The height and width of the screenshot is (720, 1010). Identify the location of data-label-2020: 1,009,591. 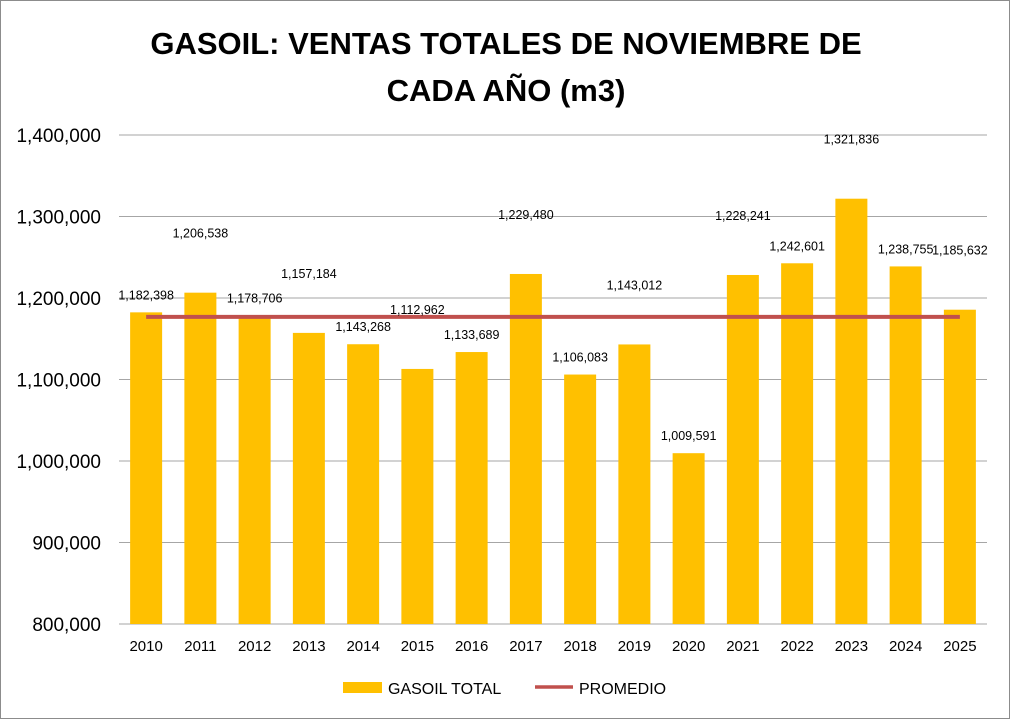
(689, 436).